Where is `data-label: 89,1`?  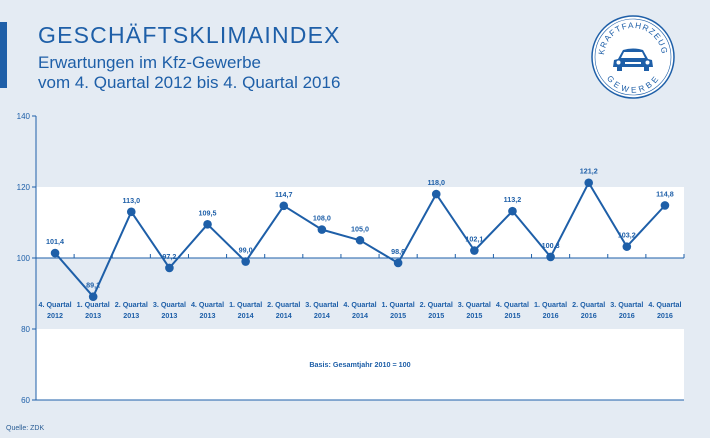 data-label: 89,1 is located at coordinates (93, 285).